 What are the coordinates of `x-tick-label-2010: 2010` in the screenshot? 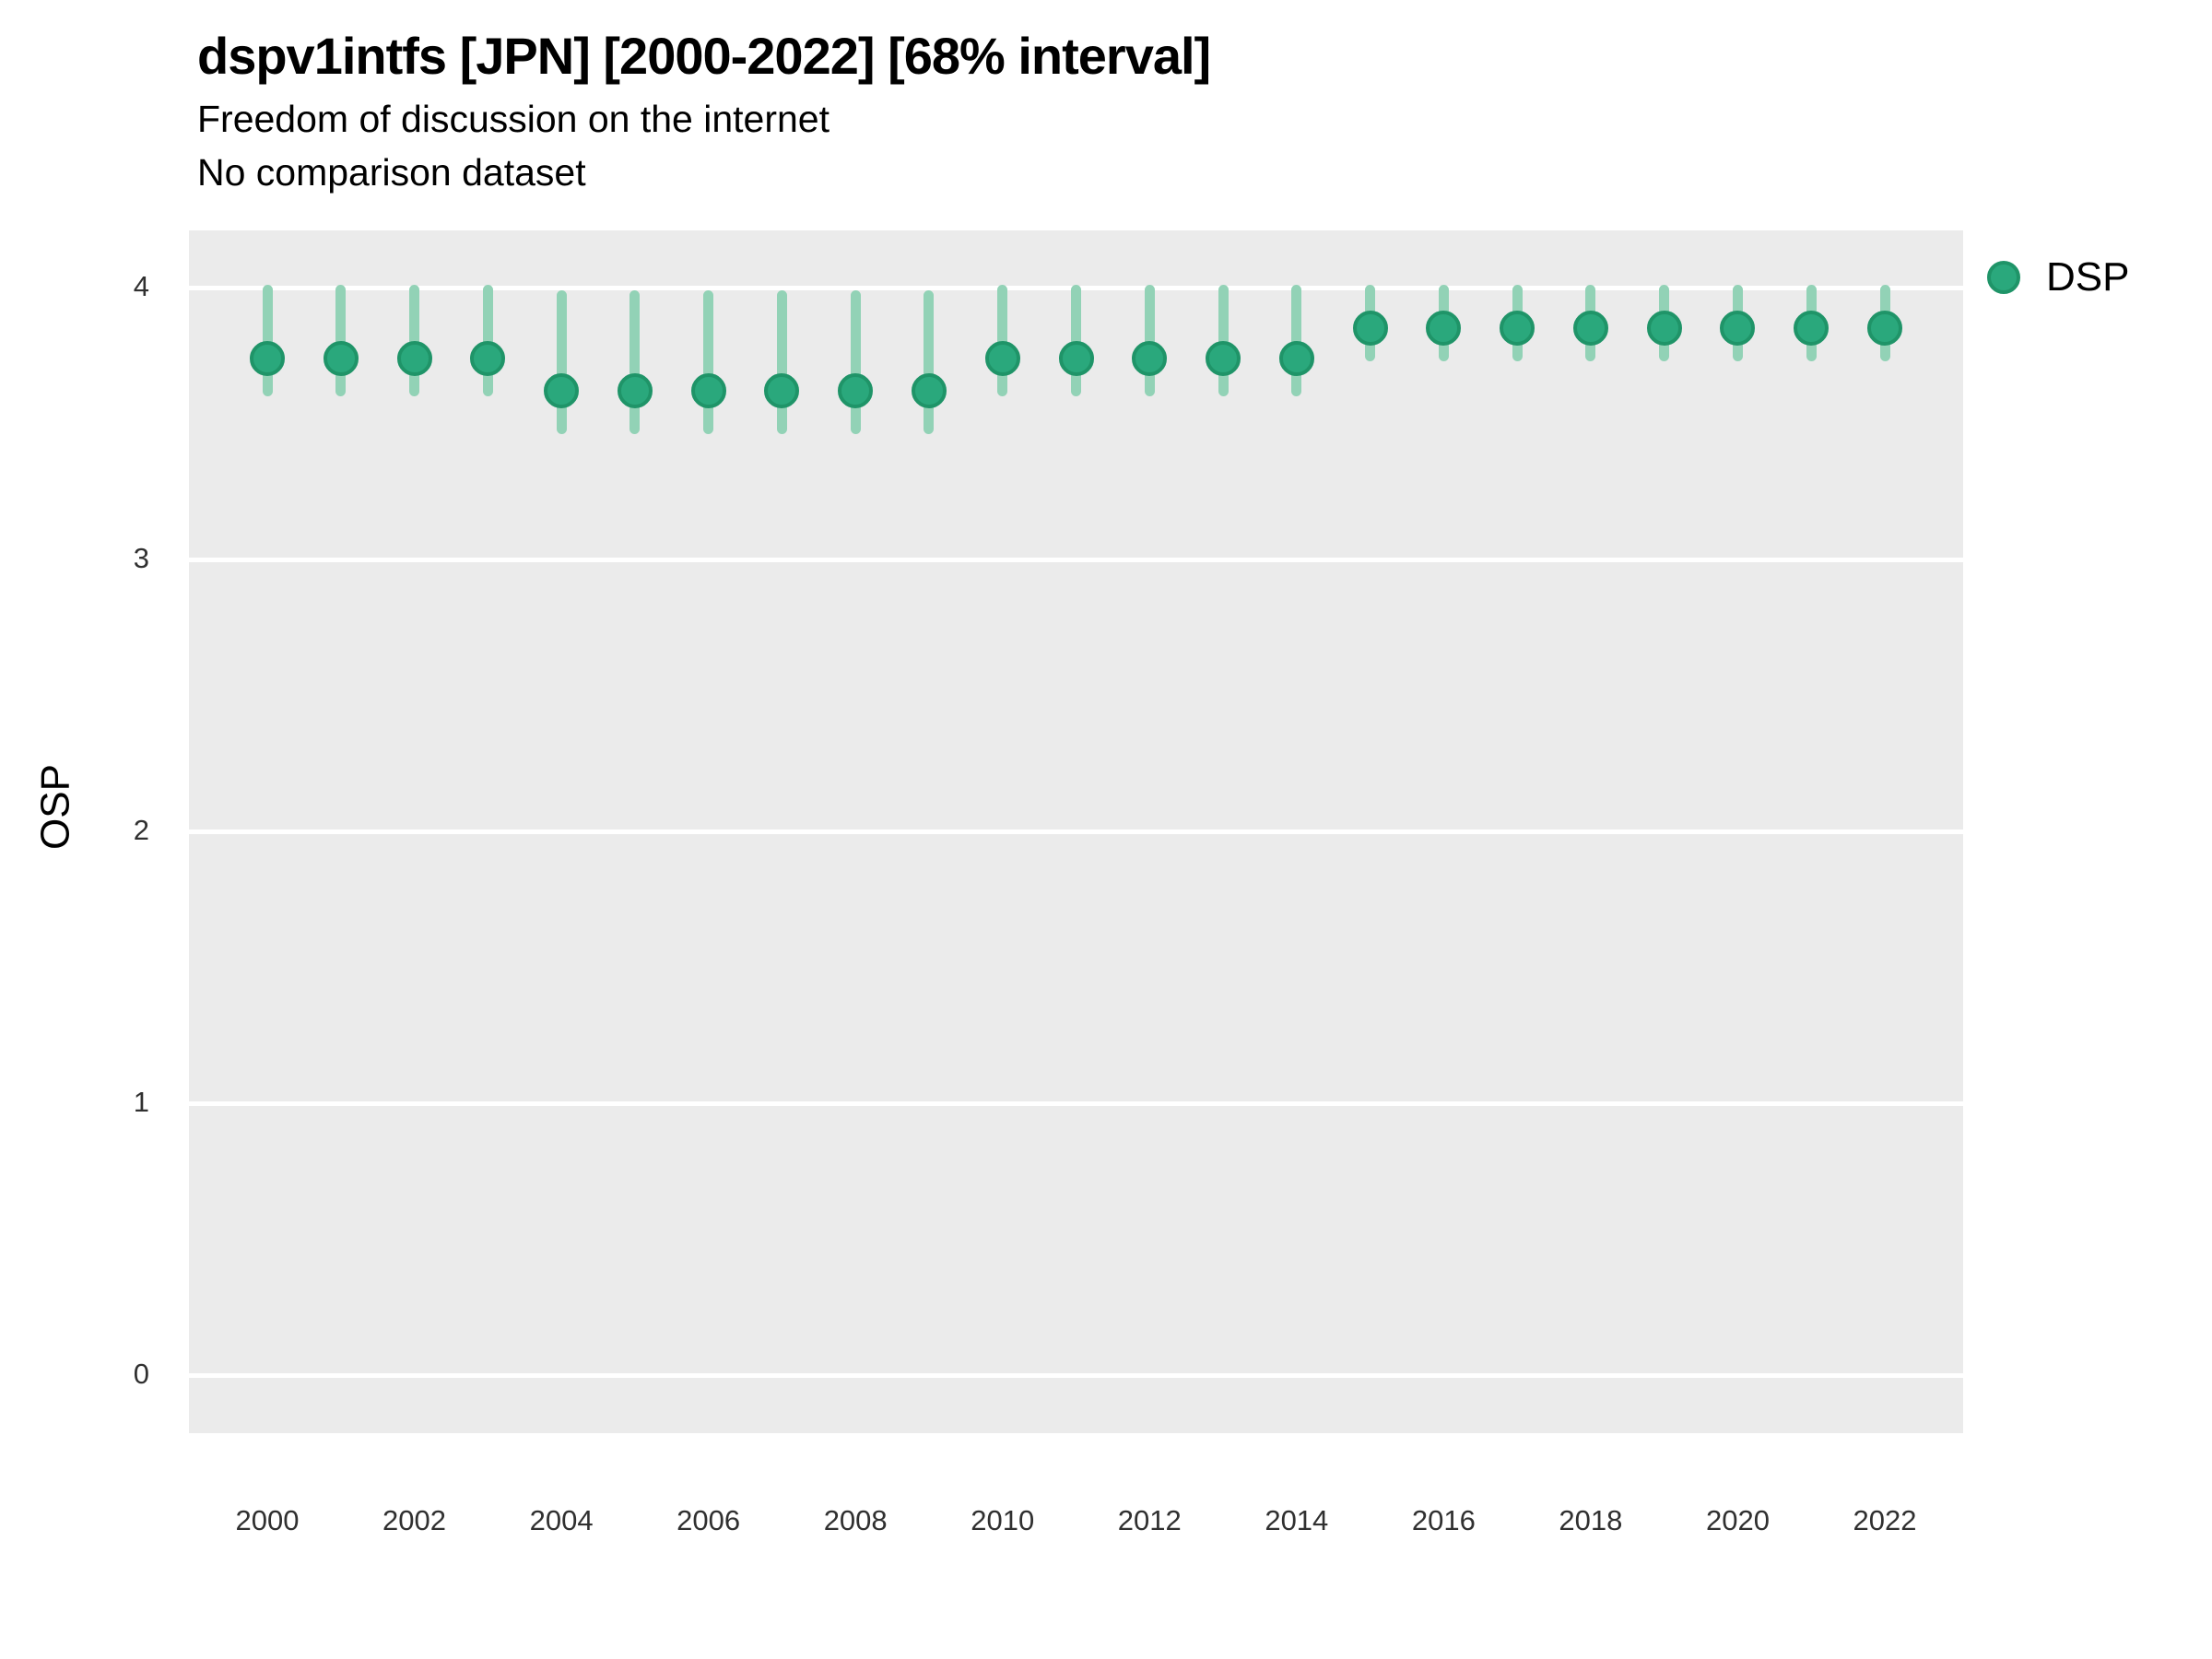 It's located at (1003, 1520).